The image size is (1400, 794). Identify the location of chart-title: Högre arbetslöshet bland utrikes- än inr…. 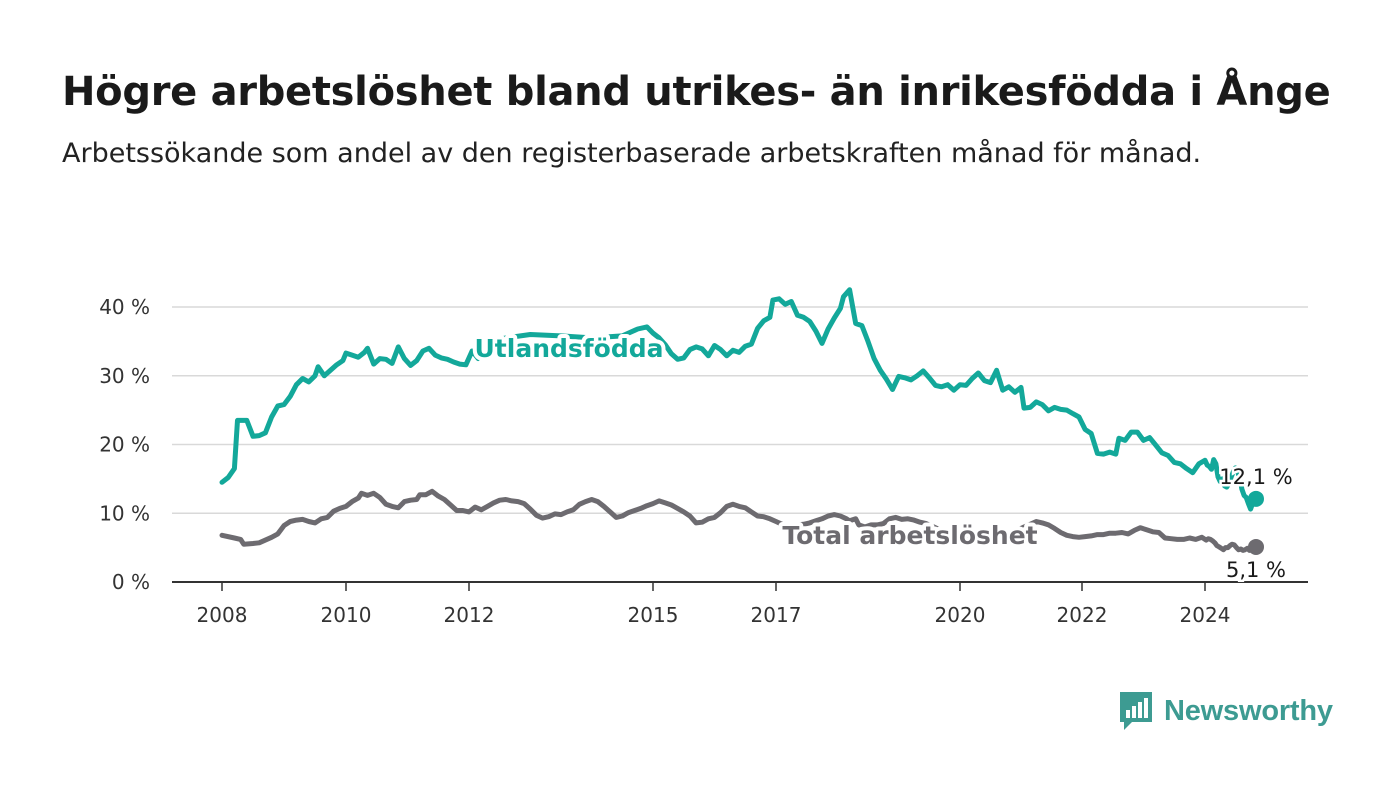
(696, 92).